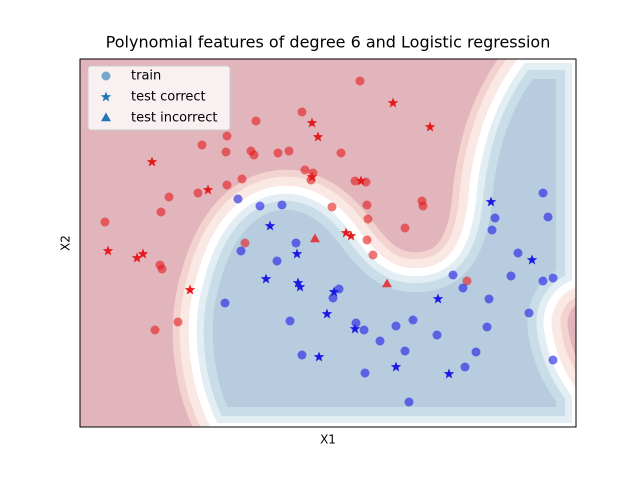 This screenshot has height=484, width=640. I want to click on legend-label: test correct, so click(168, 97).